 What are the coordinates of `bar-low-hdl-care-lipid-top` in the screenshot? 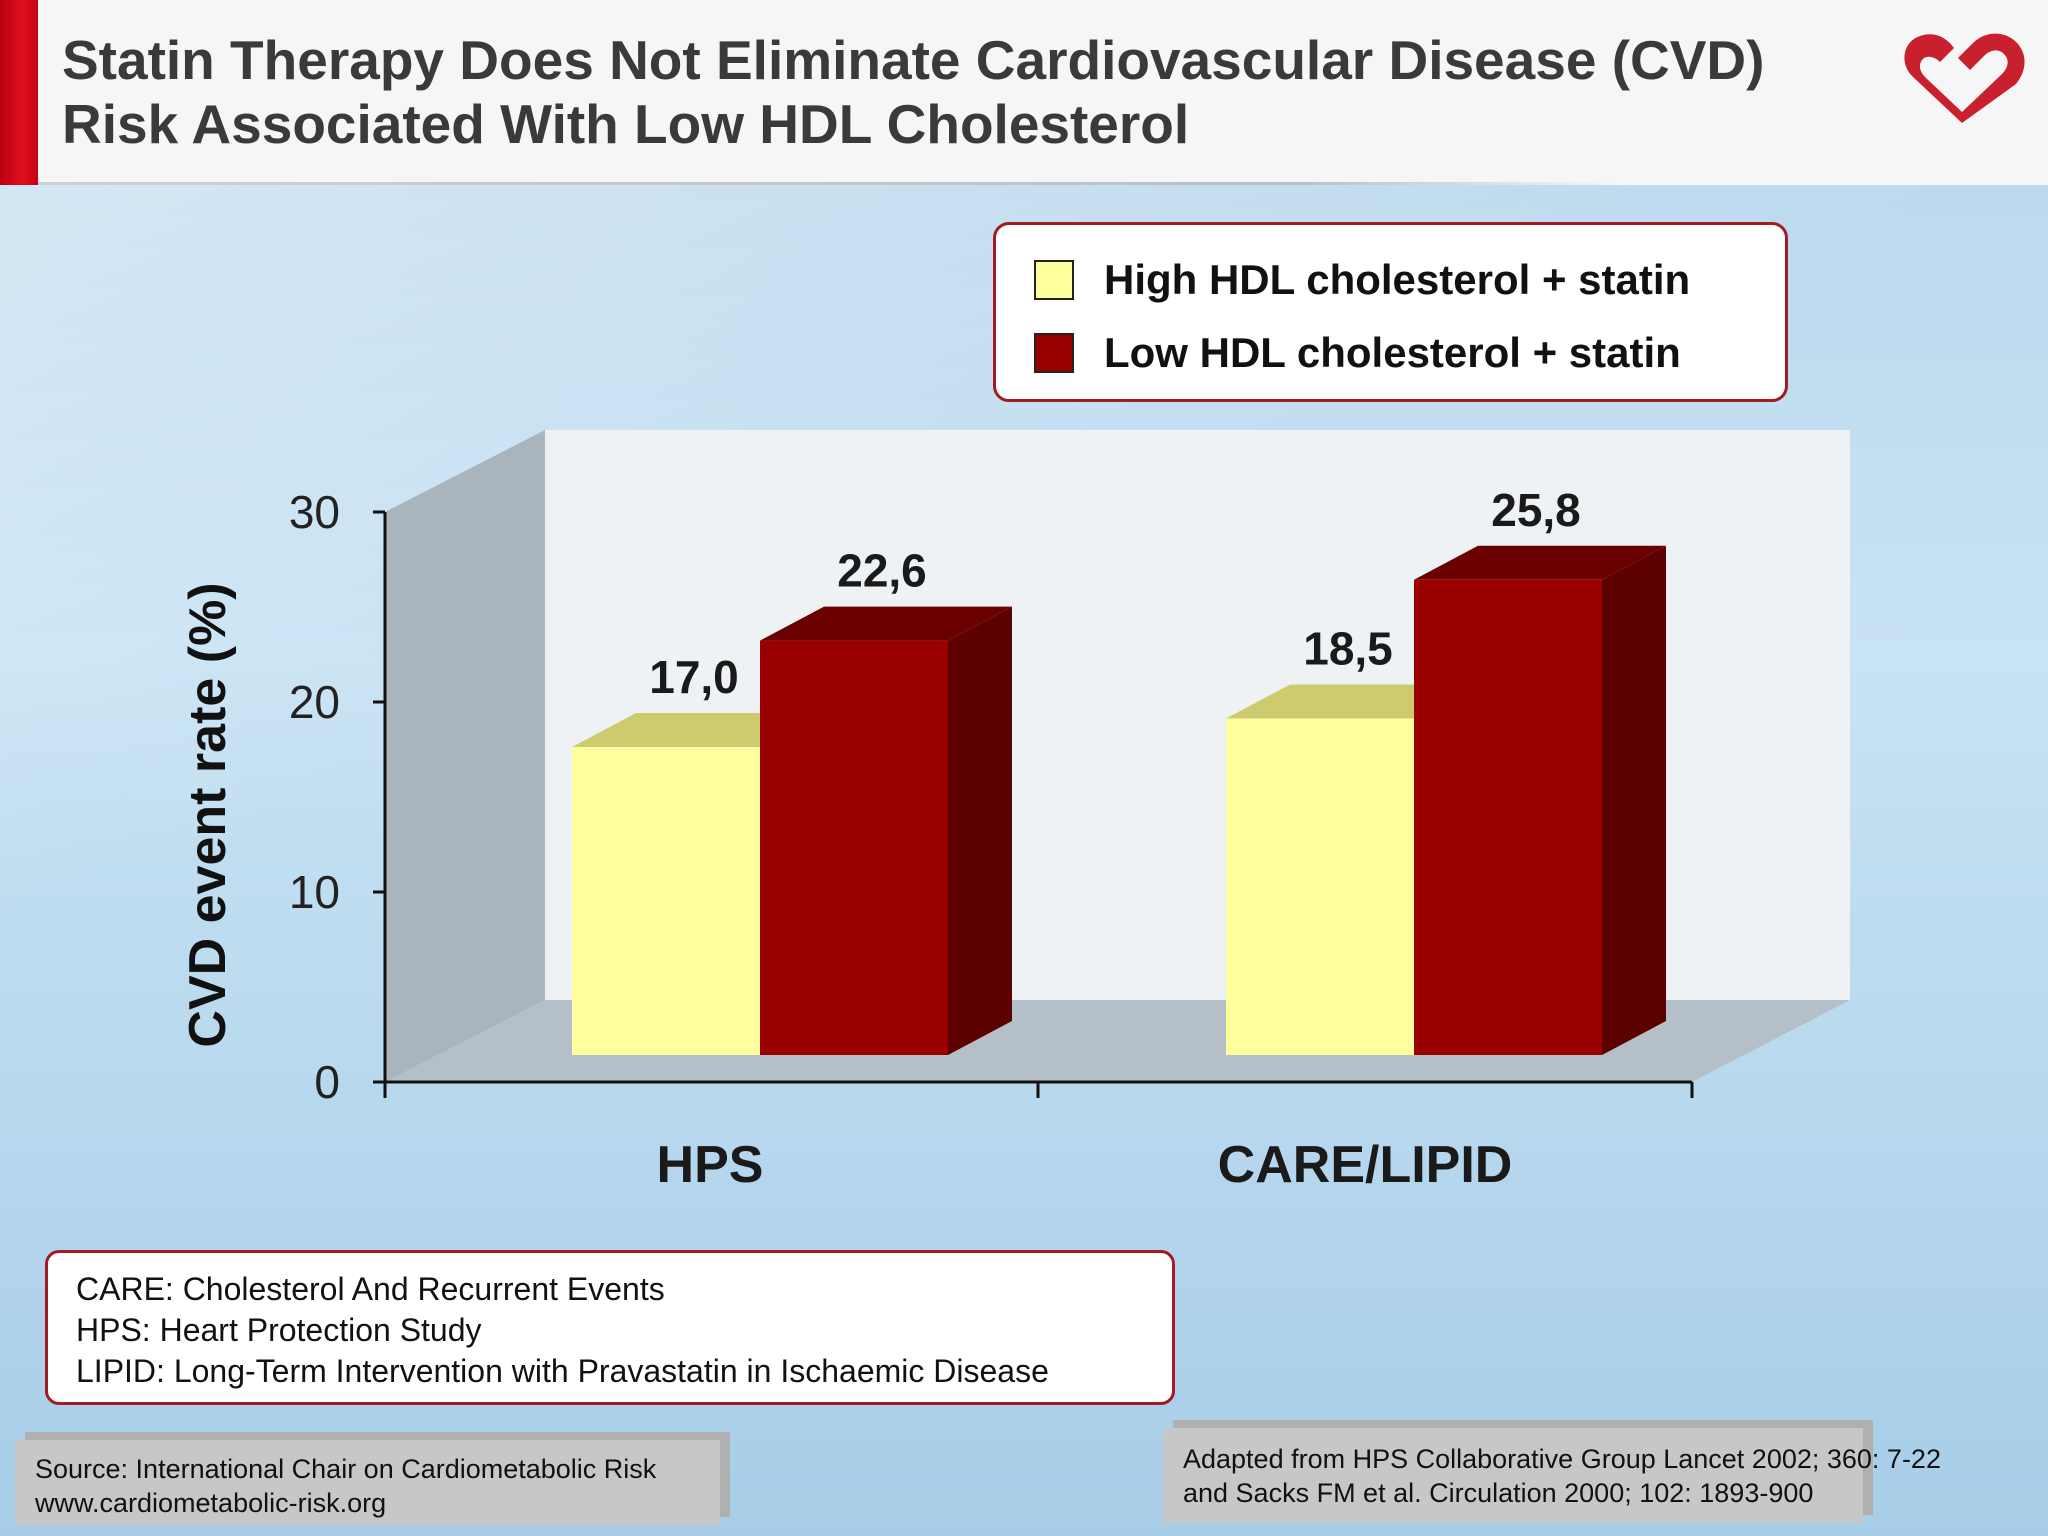 It's located at (1540, 562).